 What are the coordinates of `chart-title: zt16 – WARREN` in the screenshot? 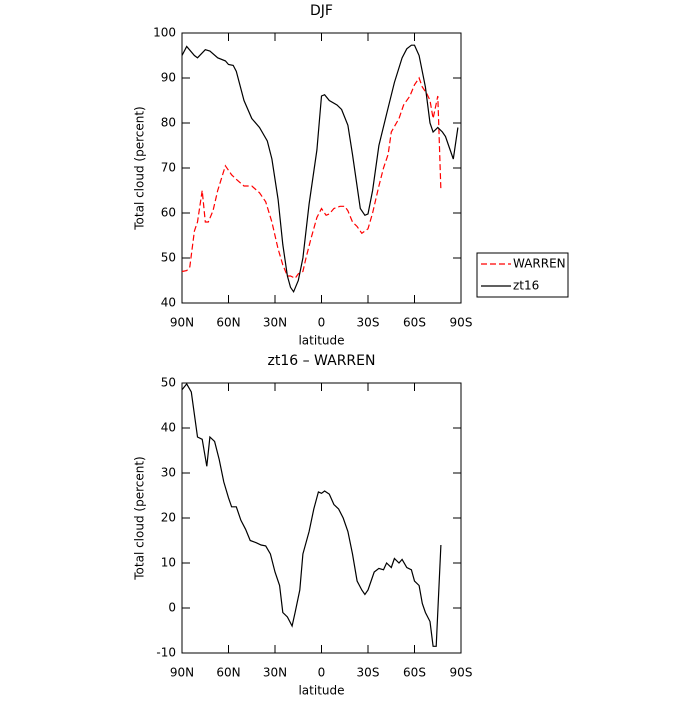 It's located at (322, 361).